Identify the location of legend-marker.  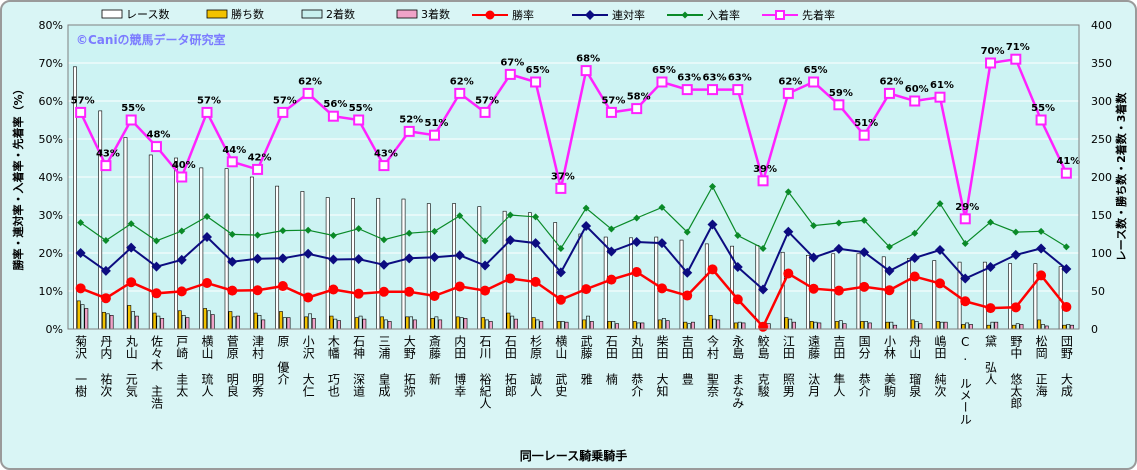
(490, 15).